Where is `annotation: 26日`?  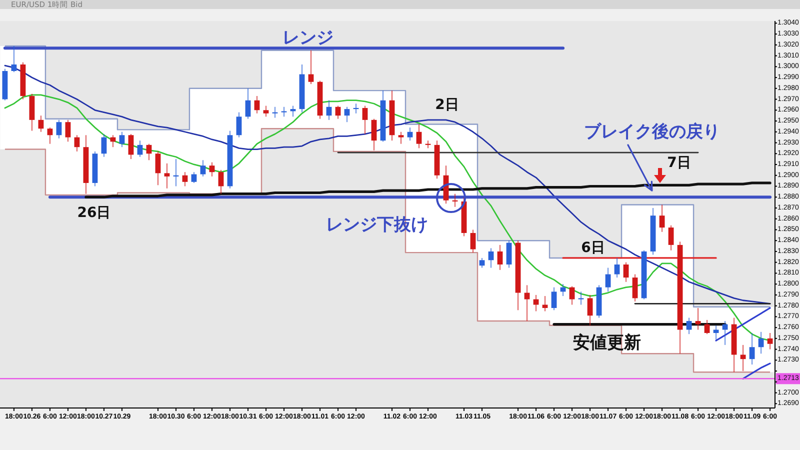 annotation: 26日 is located at coordinates (94, 213).